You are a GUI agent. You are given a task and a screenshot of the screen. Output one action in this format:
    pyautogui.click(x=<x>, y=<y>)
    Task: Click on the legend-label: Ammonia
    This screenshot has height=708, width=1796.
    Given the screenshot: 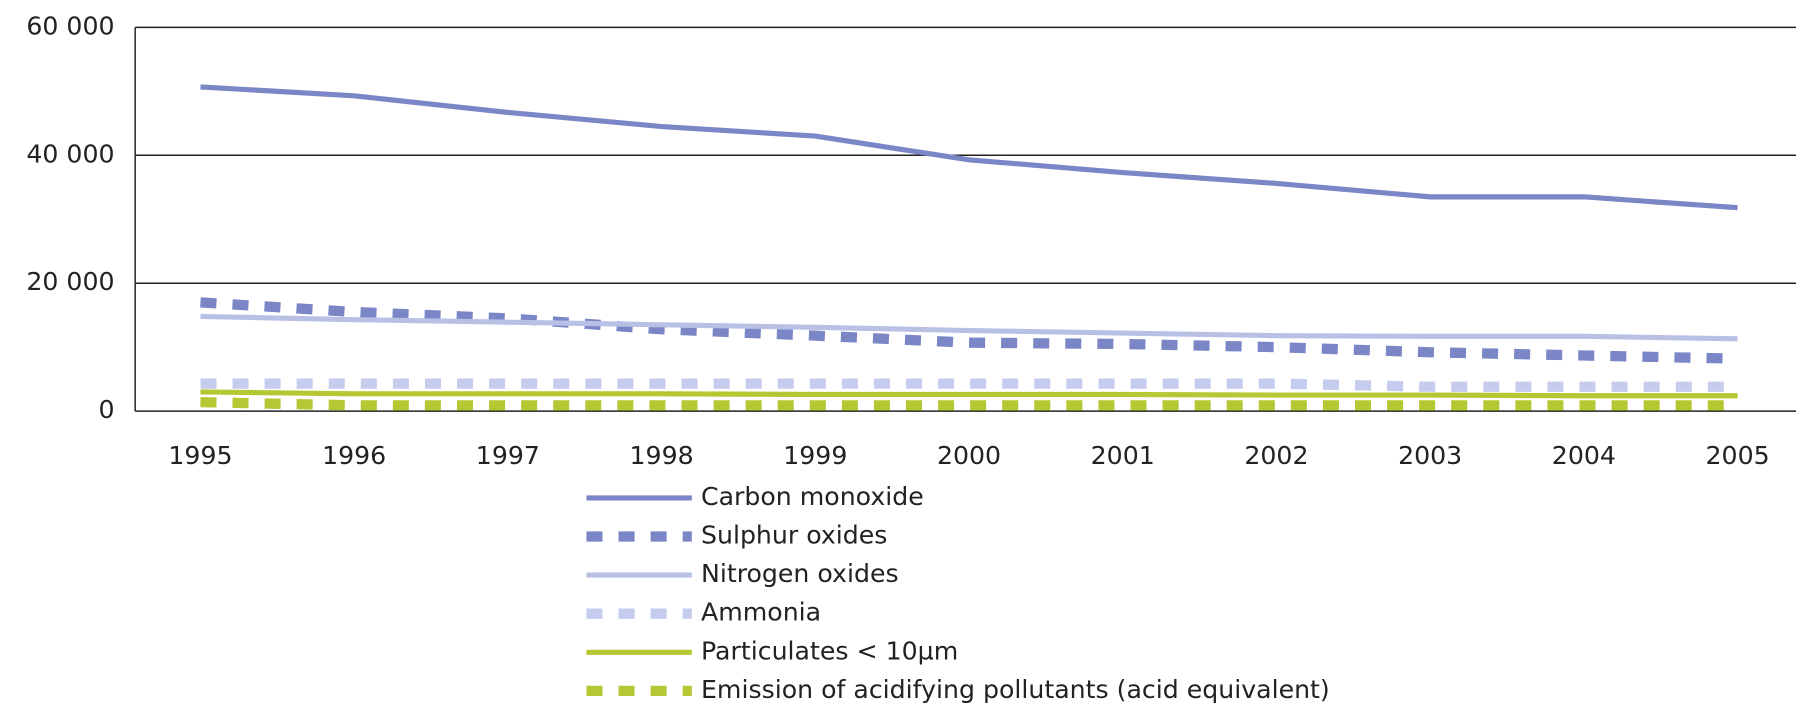 What is the action you would take?
    pyautogui.click(x=761, y=612)
    